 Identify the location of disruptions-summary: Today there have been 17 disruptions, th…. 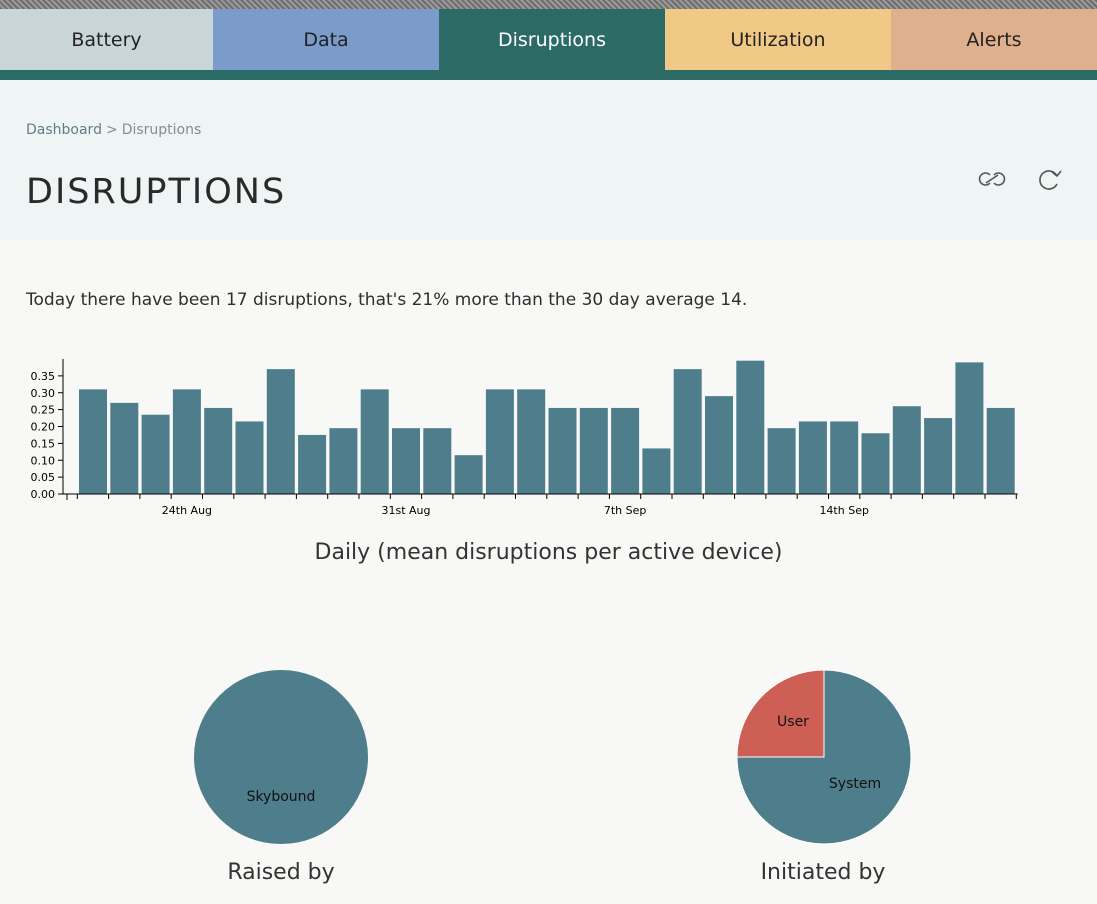
(387, 300).